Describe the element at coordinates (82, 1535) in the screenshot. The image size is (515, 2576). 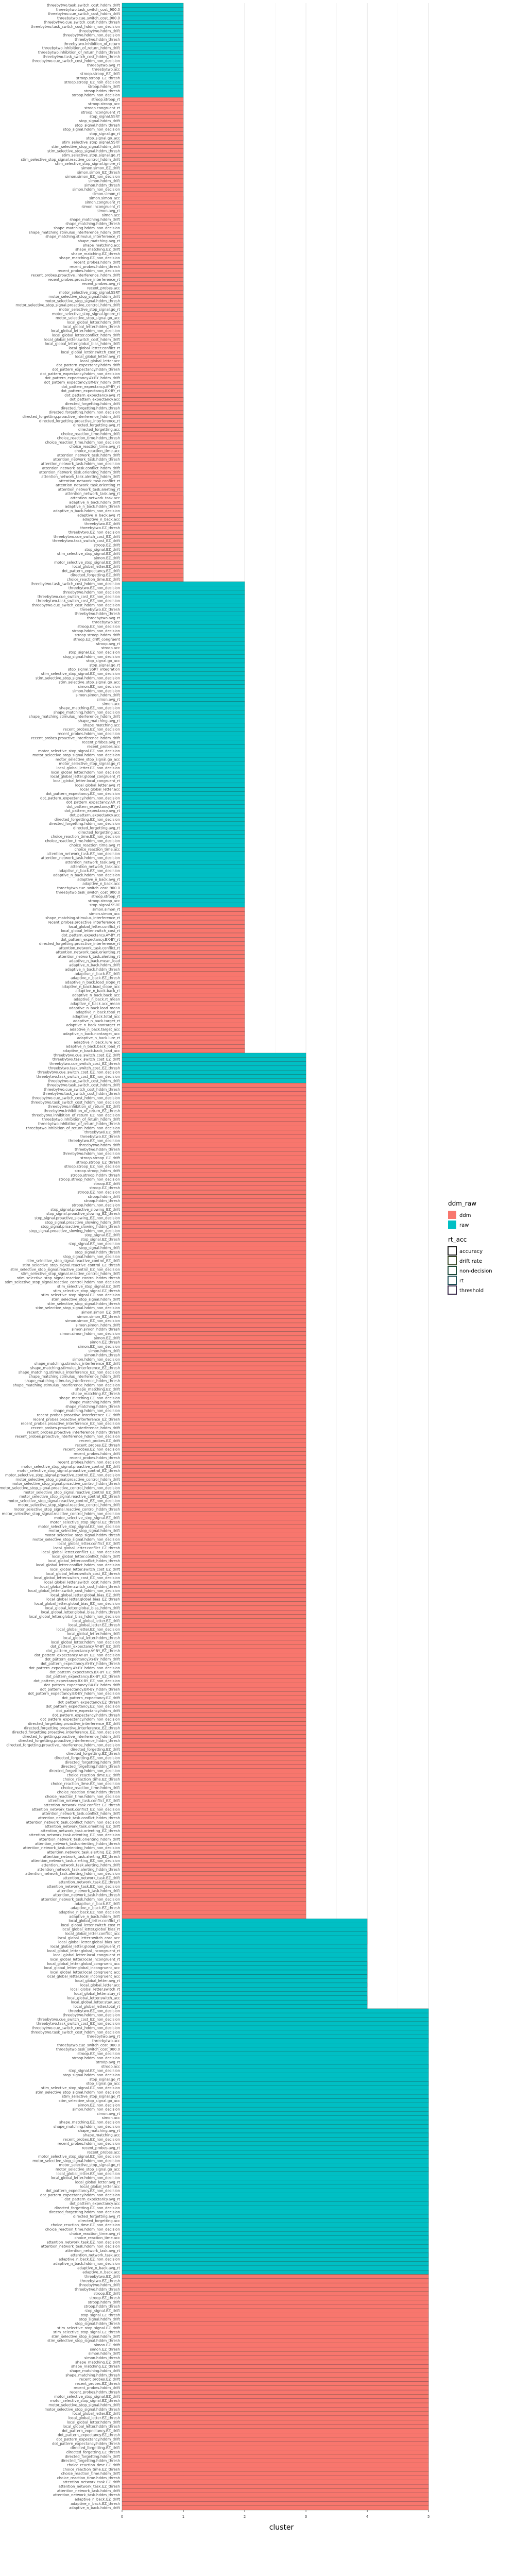
I see `y-tick-label: motor_selective_stop_signal.hddm_thresh` at that location.